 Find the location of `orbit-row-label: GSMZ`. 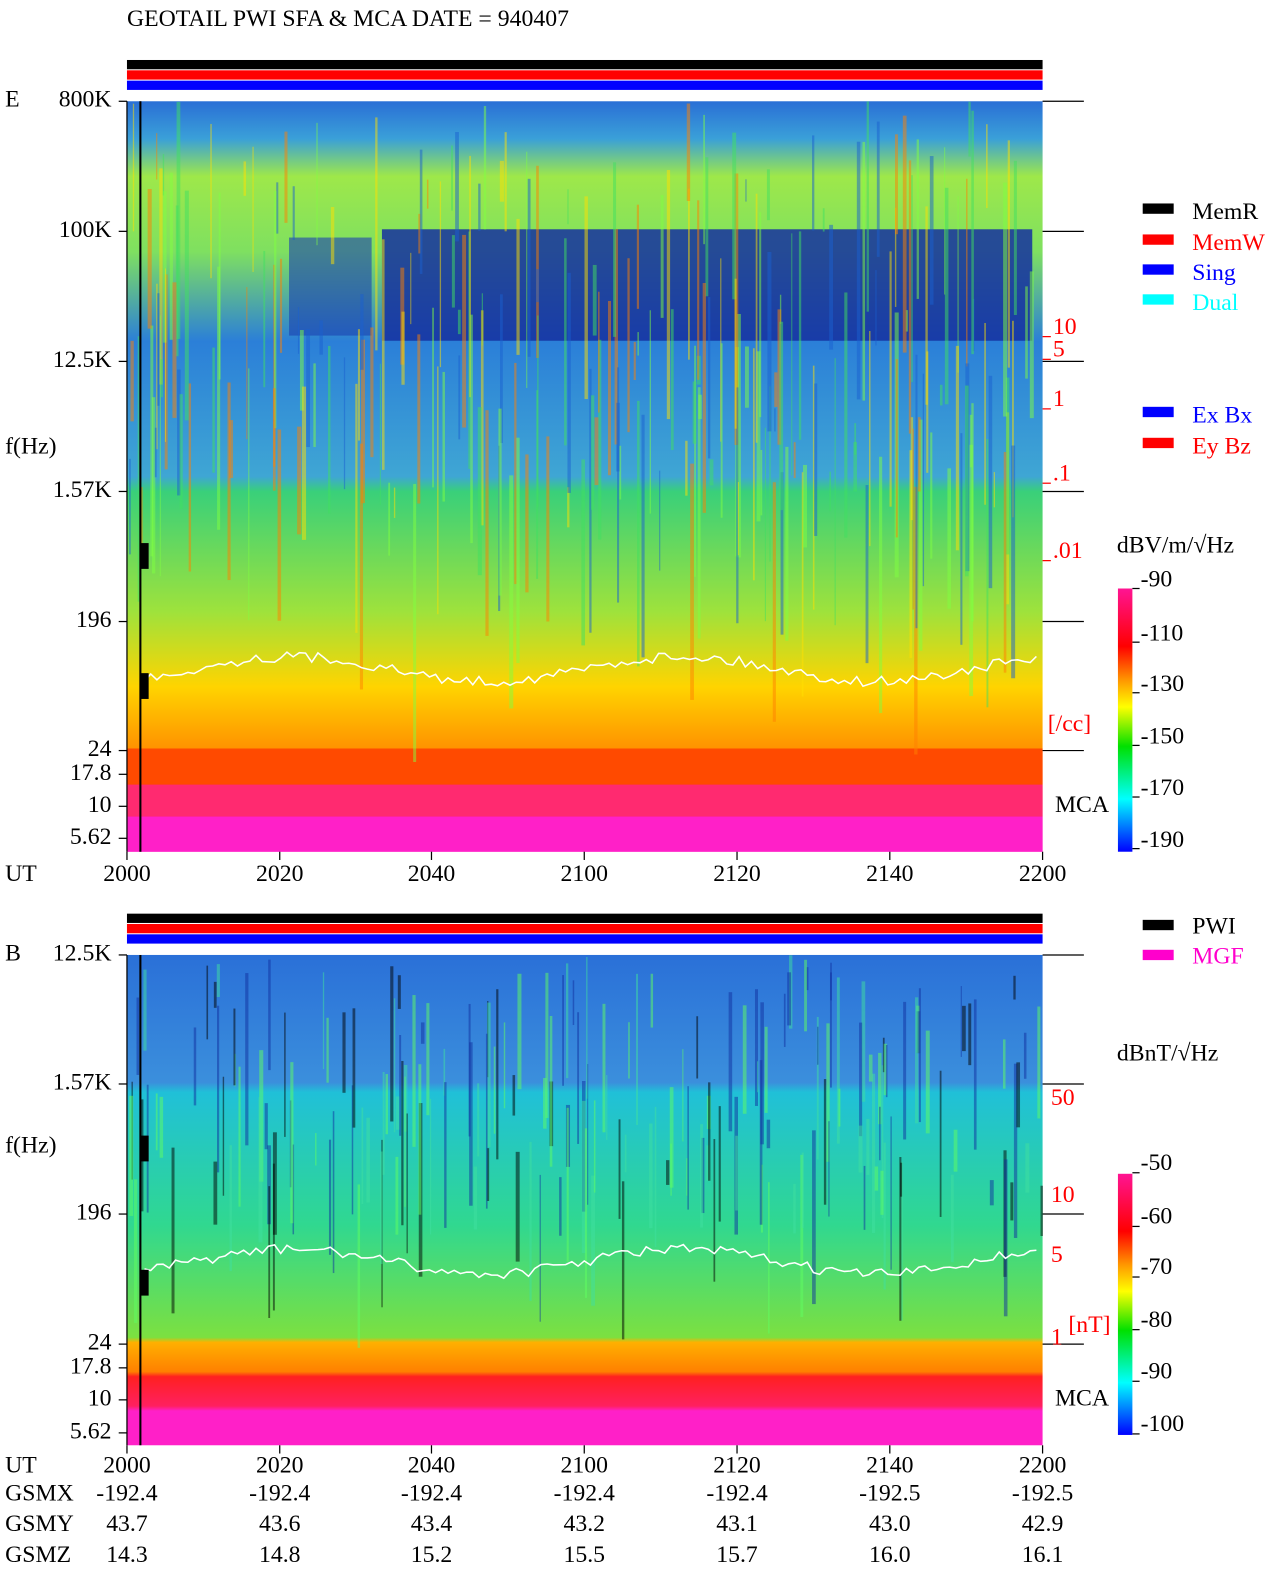

orbit-row-label: GSMZ is located at coordinates (38, 1555).